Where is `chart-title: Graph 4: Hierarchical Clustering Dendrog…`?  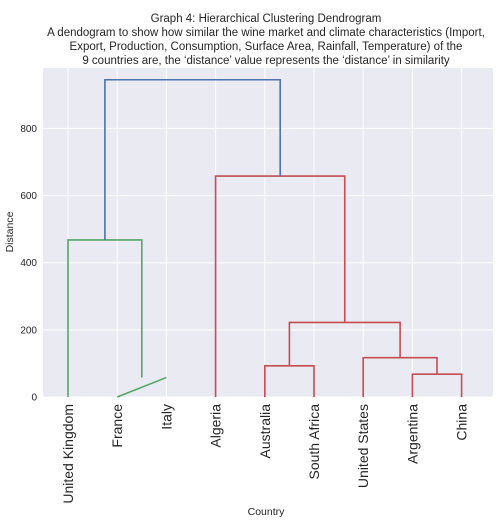
chart-title: Graph 4: Hierarchical Clustering Dendrog… is located at coordinates (266, 40).